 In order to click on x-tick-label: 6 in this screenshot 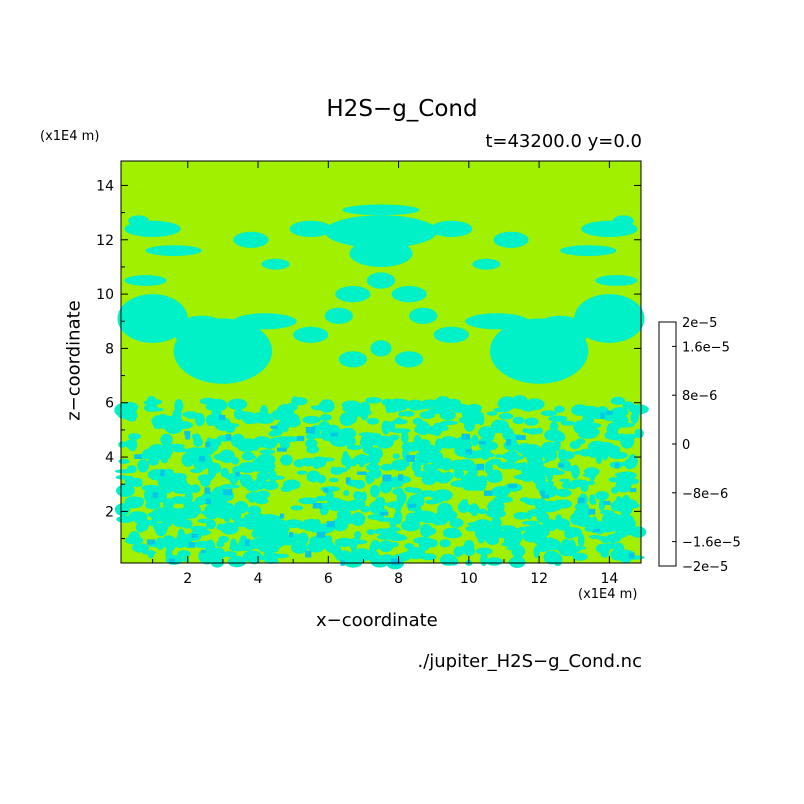, I will do `click(328, 579)`.